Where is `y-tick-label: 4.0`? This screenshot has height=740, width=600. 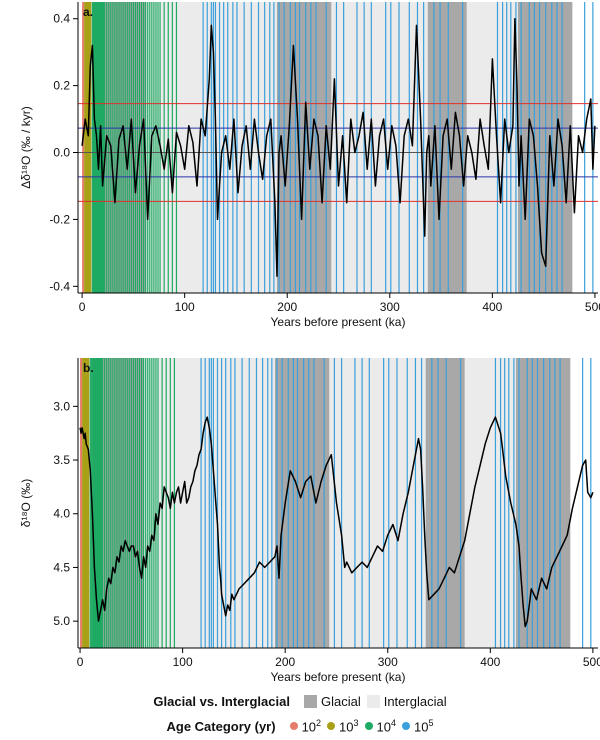 y-tick-label: 4.0 is located at coordinates (61, 514).